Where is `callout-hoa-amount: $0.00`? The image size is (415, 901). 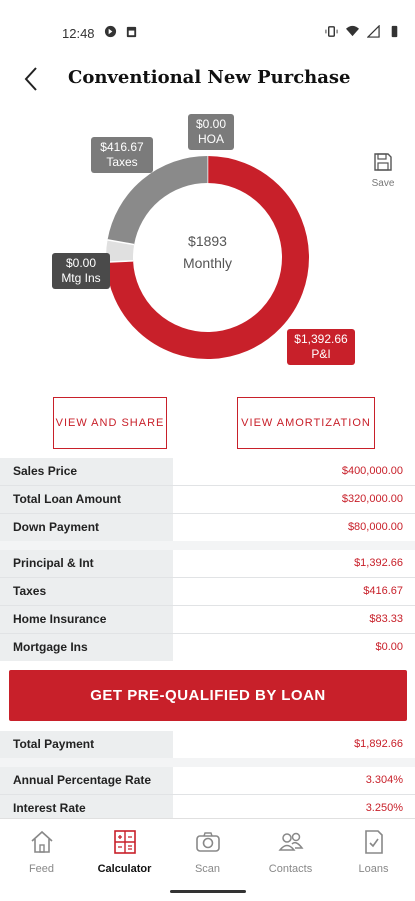 callout-hoa-amount: $0.00 is located at coordinates (211, 124).